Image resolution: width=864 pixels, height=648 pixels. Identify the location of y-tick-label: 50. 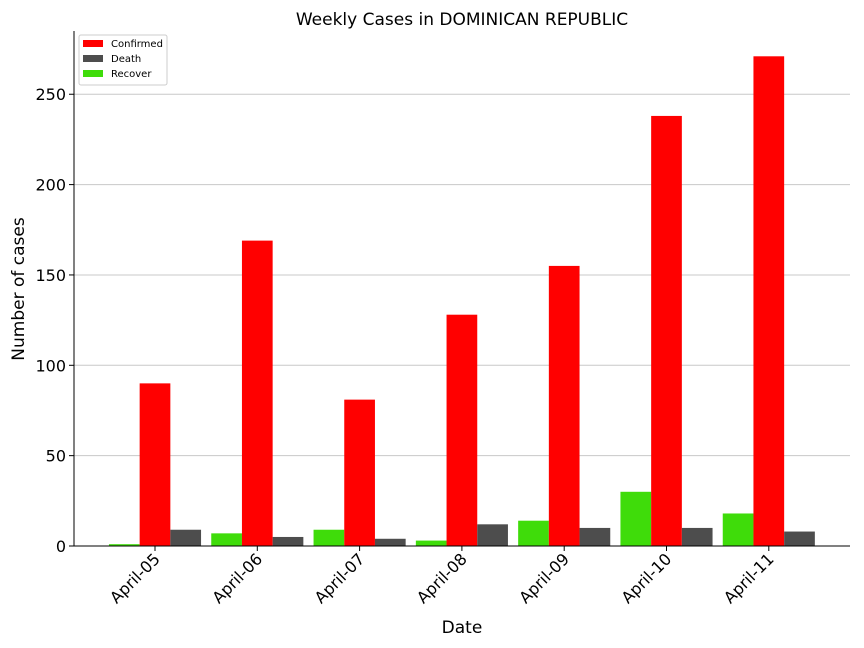
(56, 456).